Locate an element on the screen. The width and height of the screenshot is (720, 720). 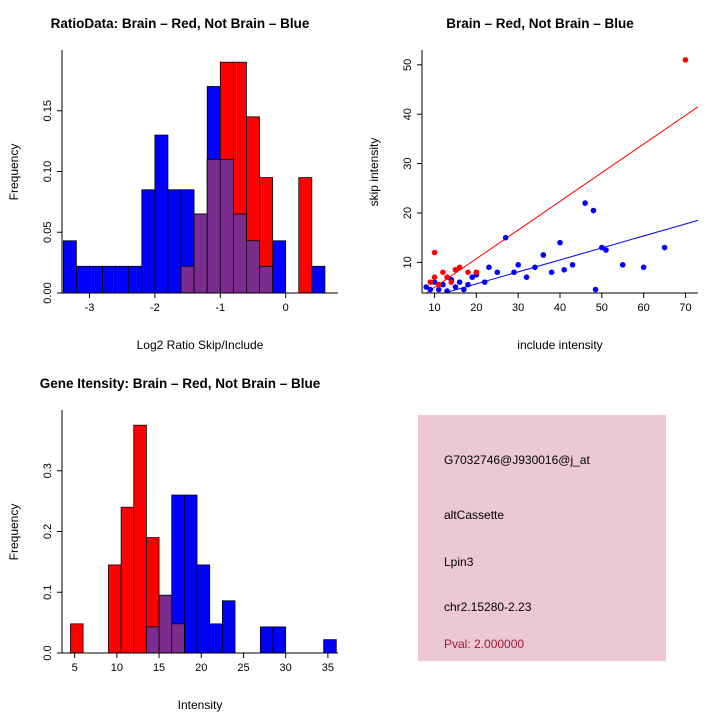
svg-text: 60 is located at coordinates (644, 308).